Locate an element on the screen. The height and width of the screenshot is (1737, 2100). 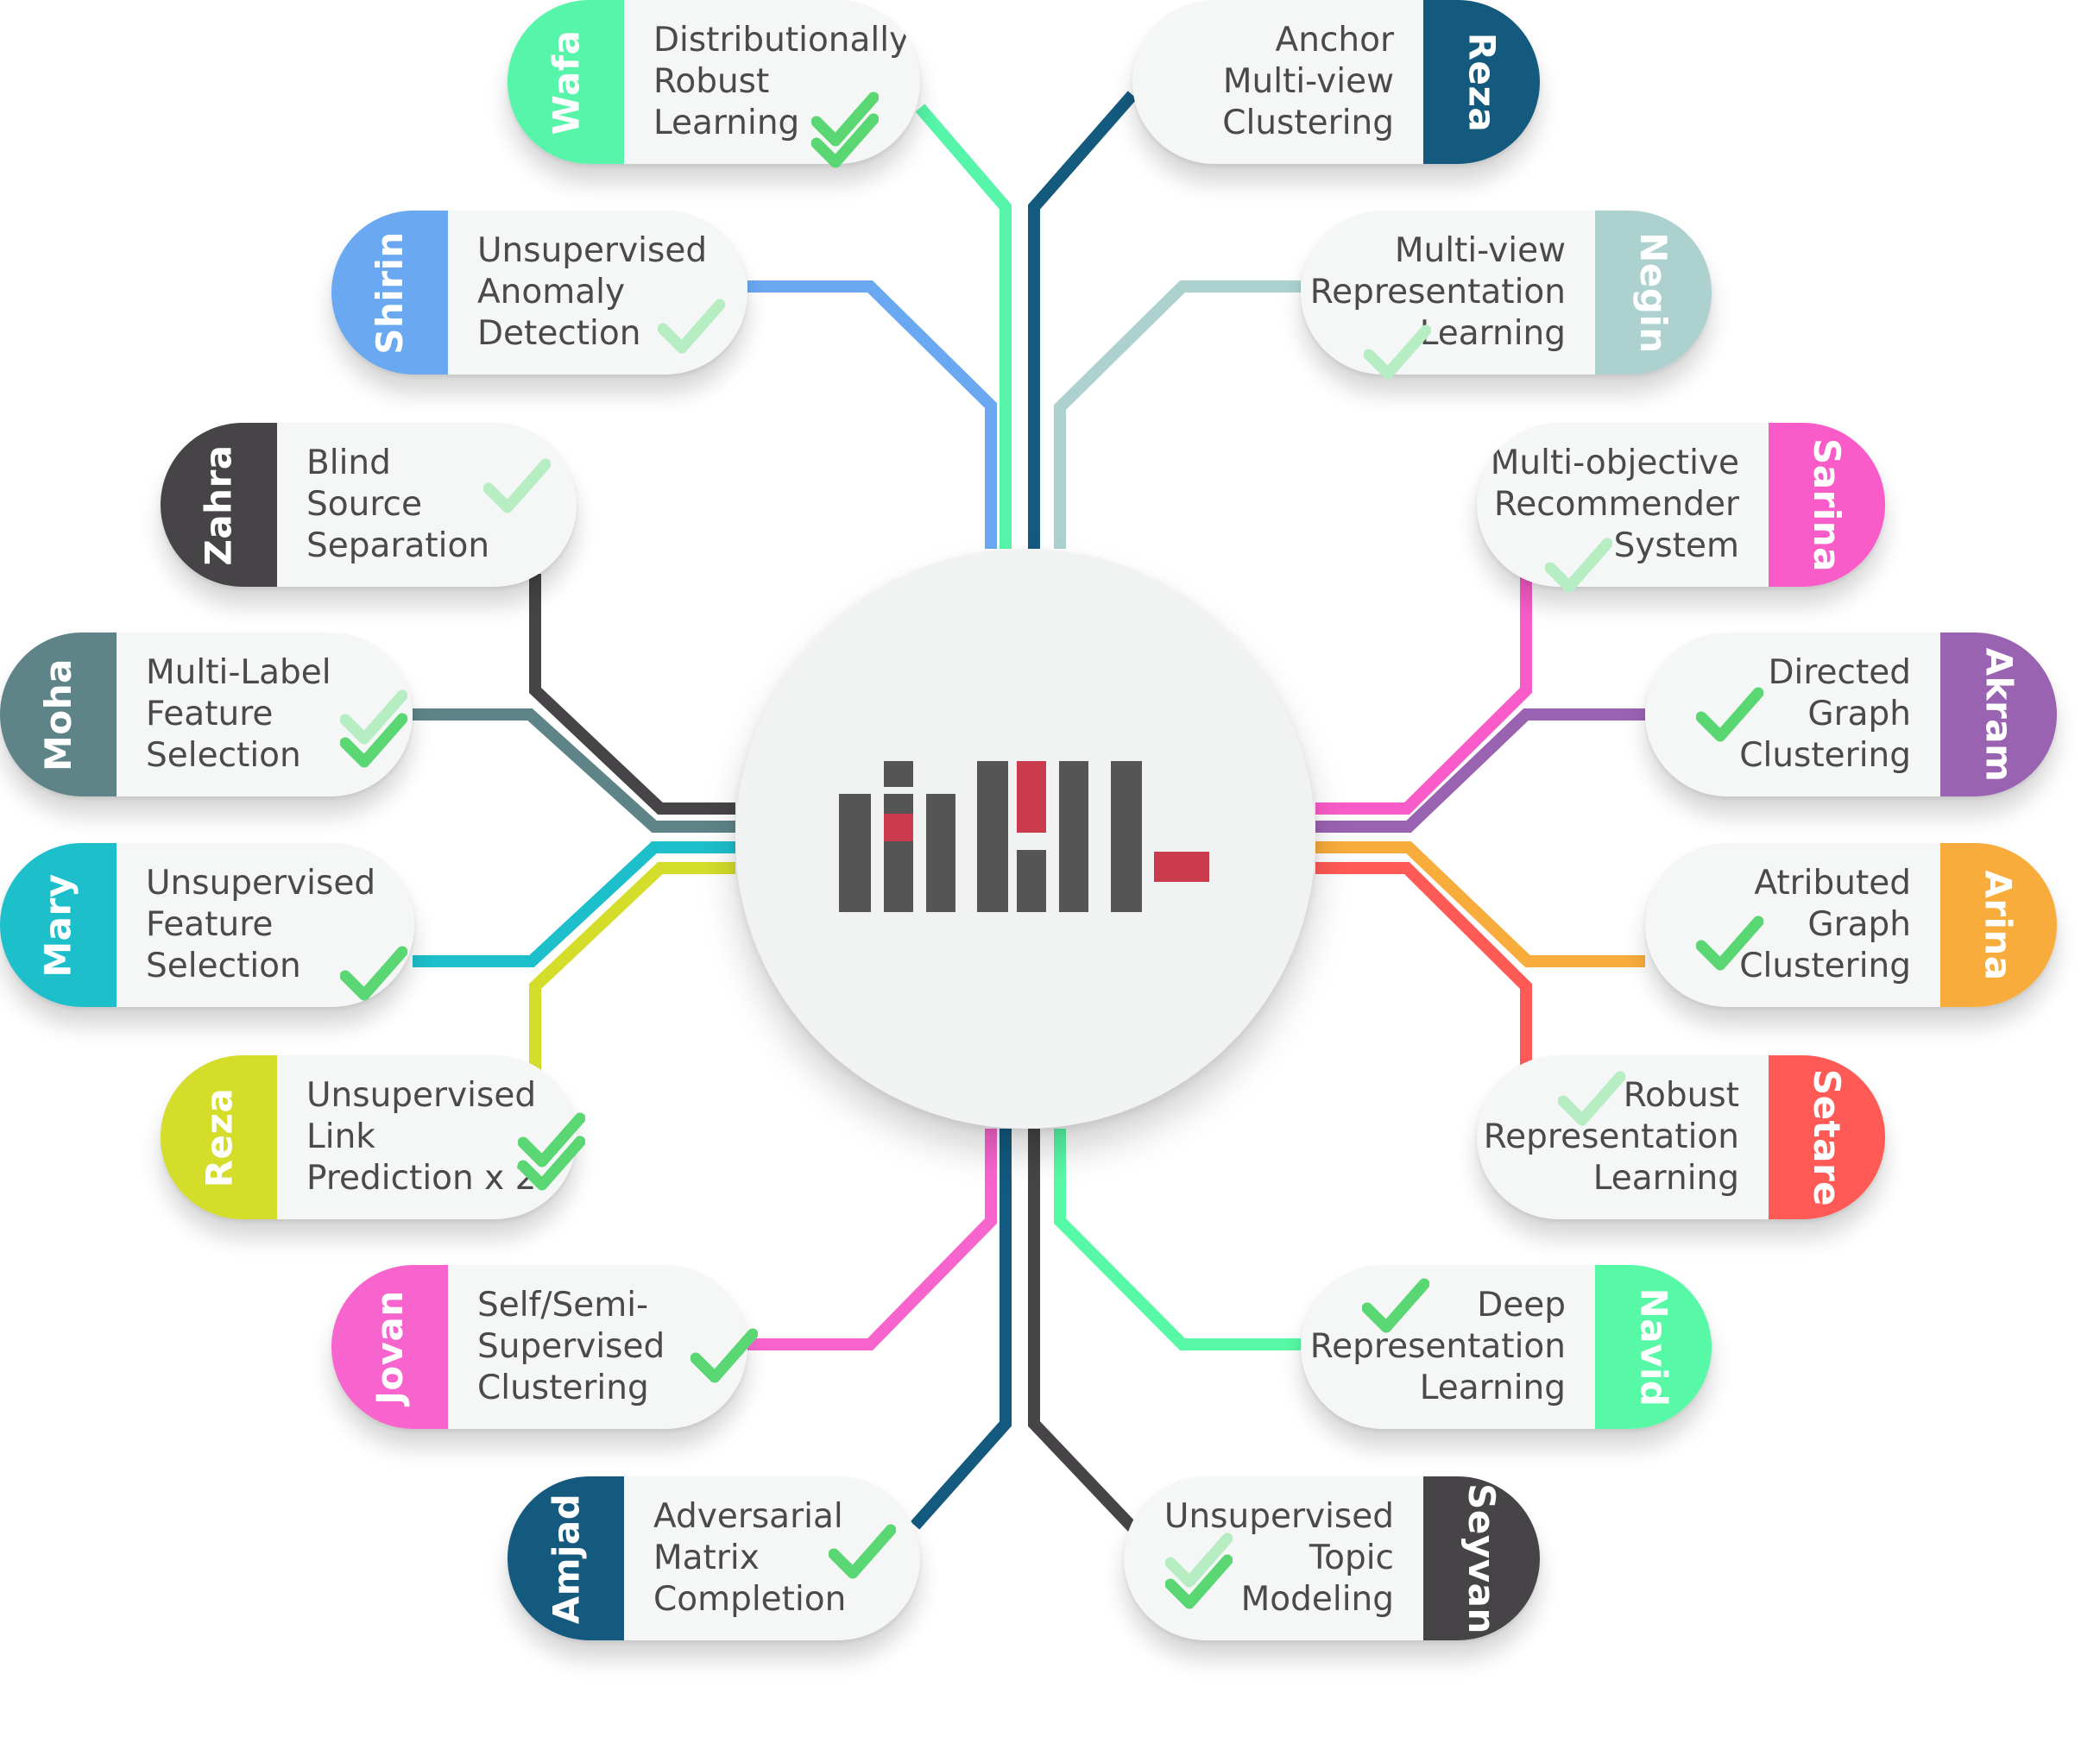
topic-node-jovan: Jovan Self/Semi- Supervised Clustering is located at coordinates (539, 1347).